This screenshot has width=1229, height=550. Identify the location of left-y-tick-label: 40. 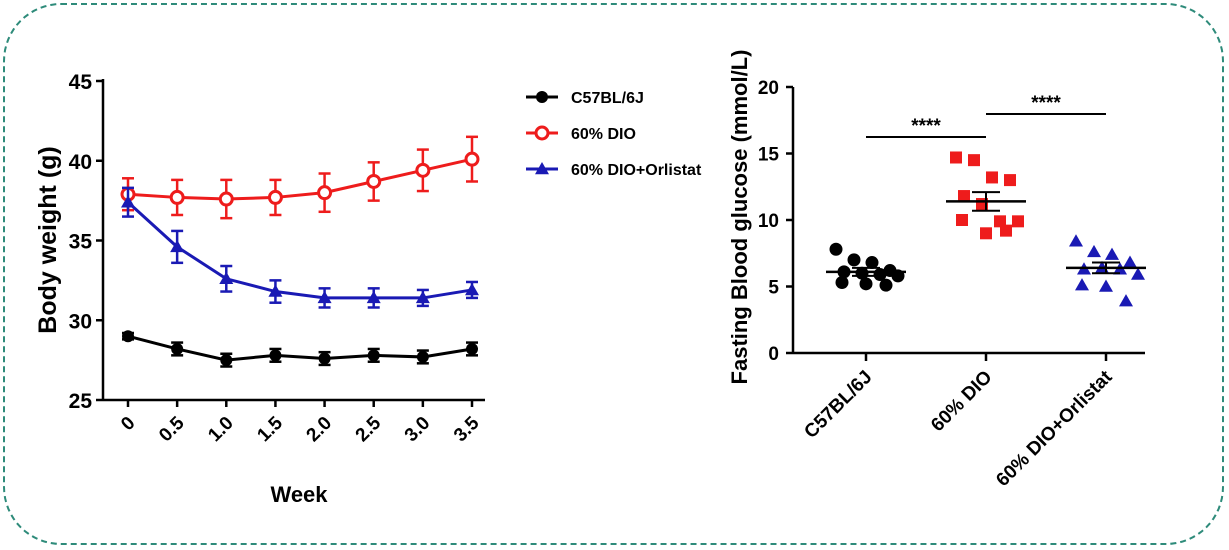
(80, 162).